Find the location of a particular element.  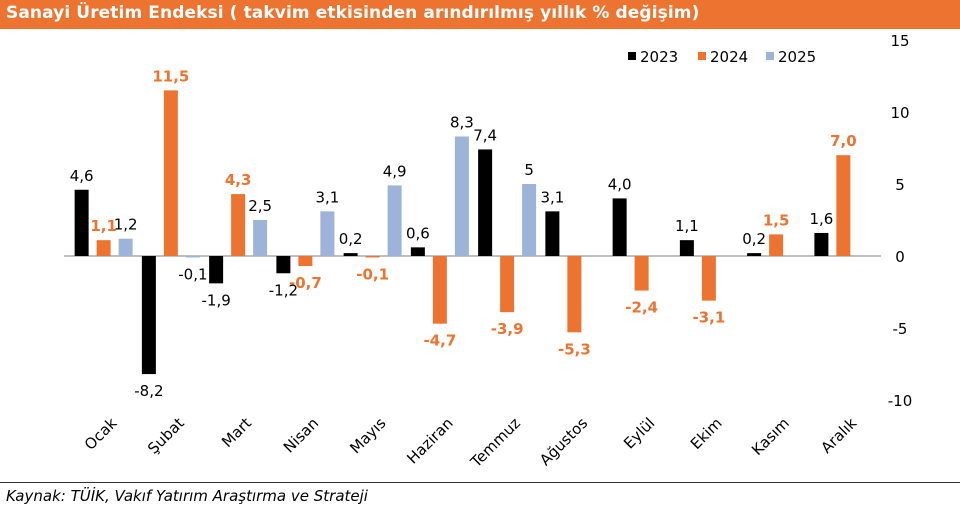

category-label-temmuz: Temmuz is located at coordinates (495, 443).